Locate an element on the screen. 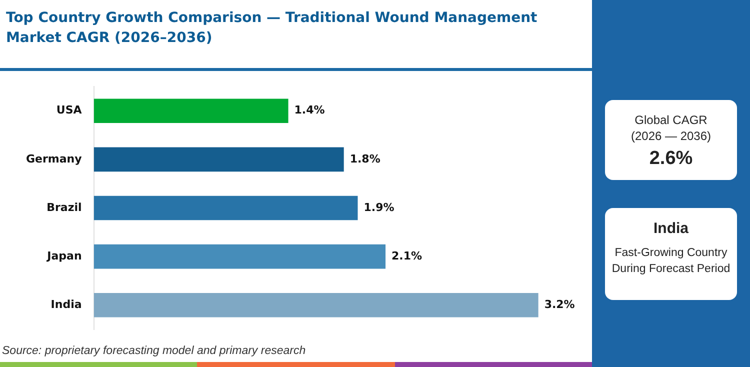 The width and height of the screenshot is (750, 367). y-tick-label: Brazil is located at coordinates (64, 207).